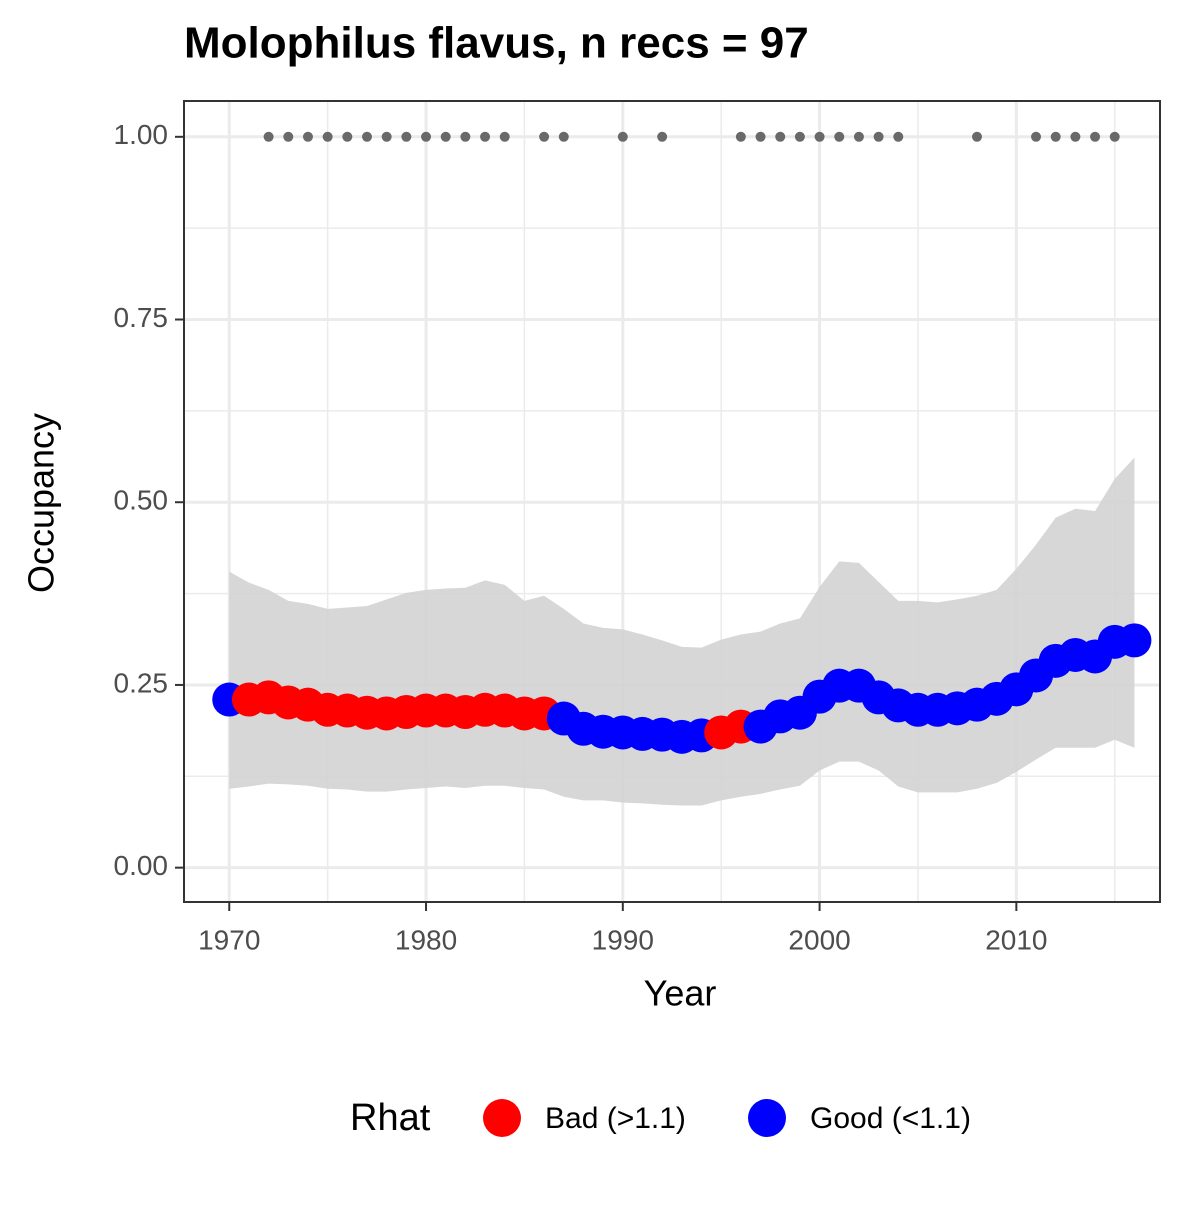 The image size is (1200, 1205). I want to click on x-tick-label: 2000, so click(819, 939).